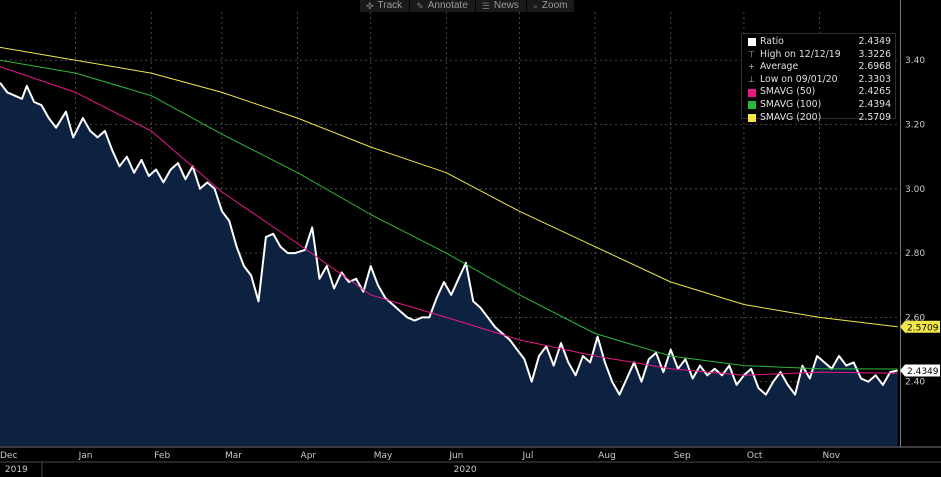 The image size is (941, 477). Describe the element at coordinates (923, 328) in the screenshot. I see `last-value-label: 2.5709` at that location.